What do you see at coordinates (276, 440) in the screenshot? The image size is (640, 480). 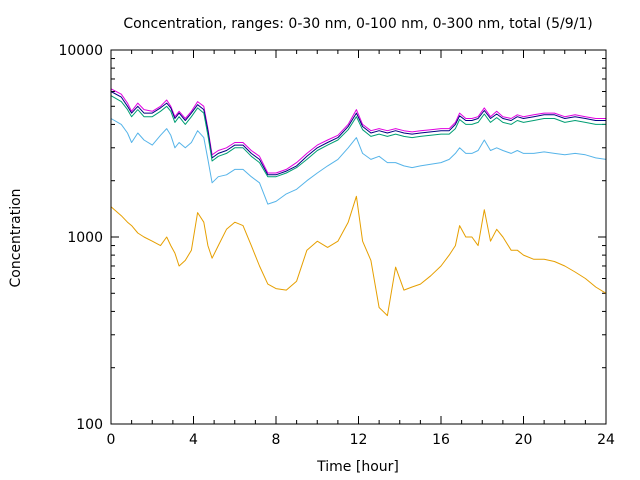 I see `x-tick-label: 8` at bounding box center [276, 440].